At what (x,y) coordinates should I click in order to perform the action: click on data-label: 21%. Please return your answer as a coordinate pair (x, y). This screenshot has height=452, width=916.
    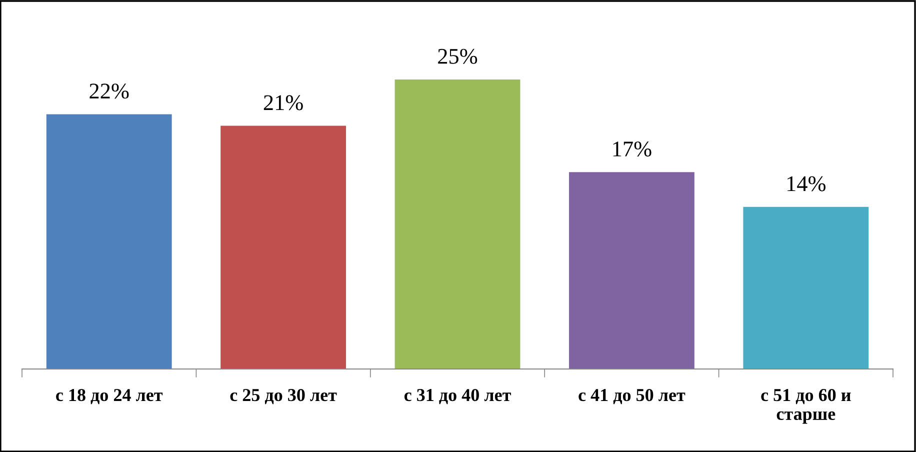
    Looking at the image, I should click on (283, 102).